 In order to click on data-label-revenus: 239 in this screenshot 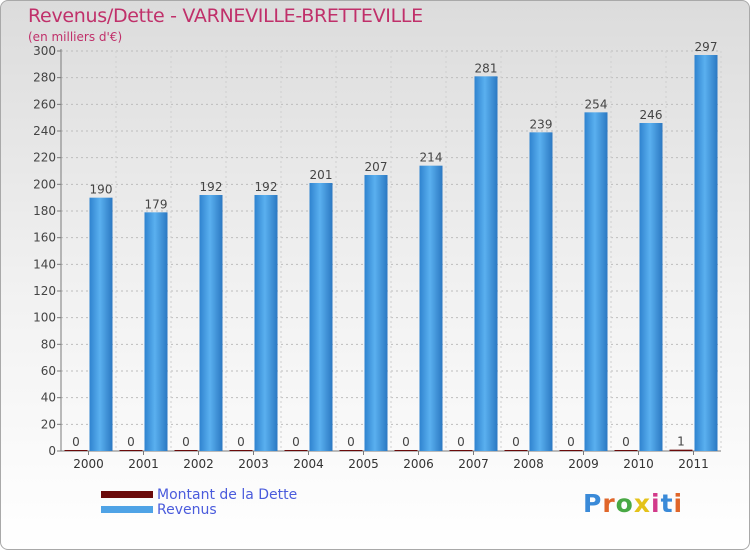, I will do `click(541, 124)`.